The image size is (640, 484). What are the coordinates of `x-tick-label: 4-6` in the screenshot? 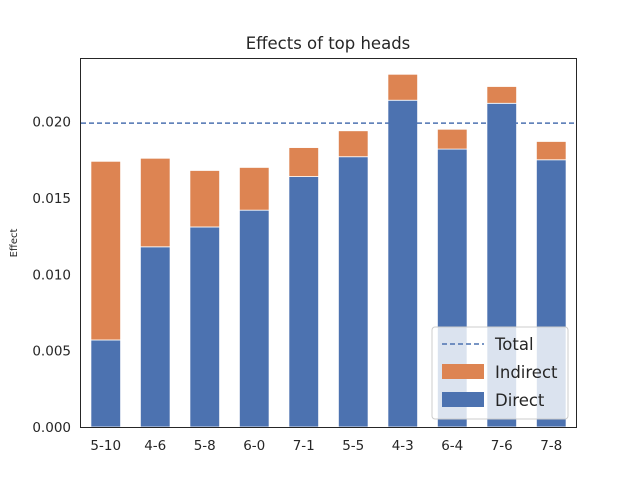 It's located at (155, 446).